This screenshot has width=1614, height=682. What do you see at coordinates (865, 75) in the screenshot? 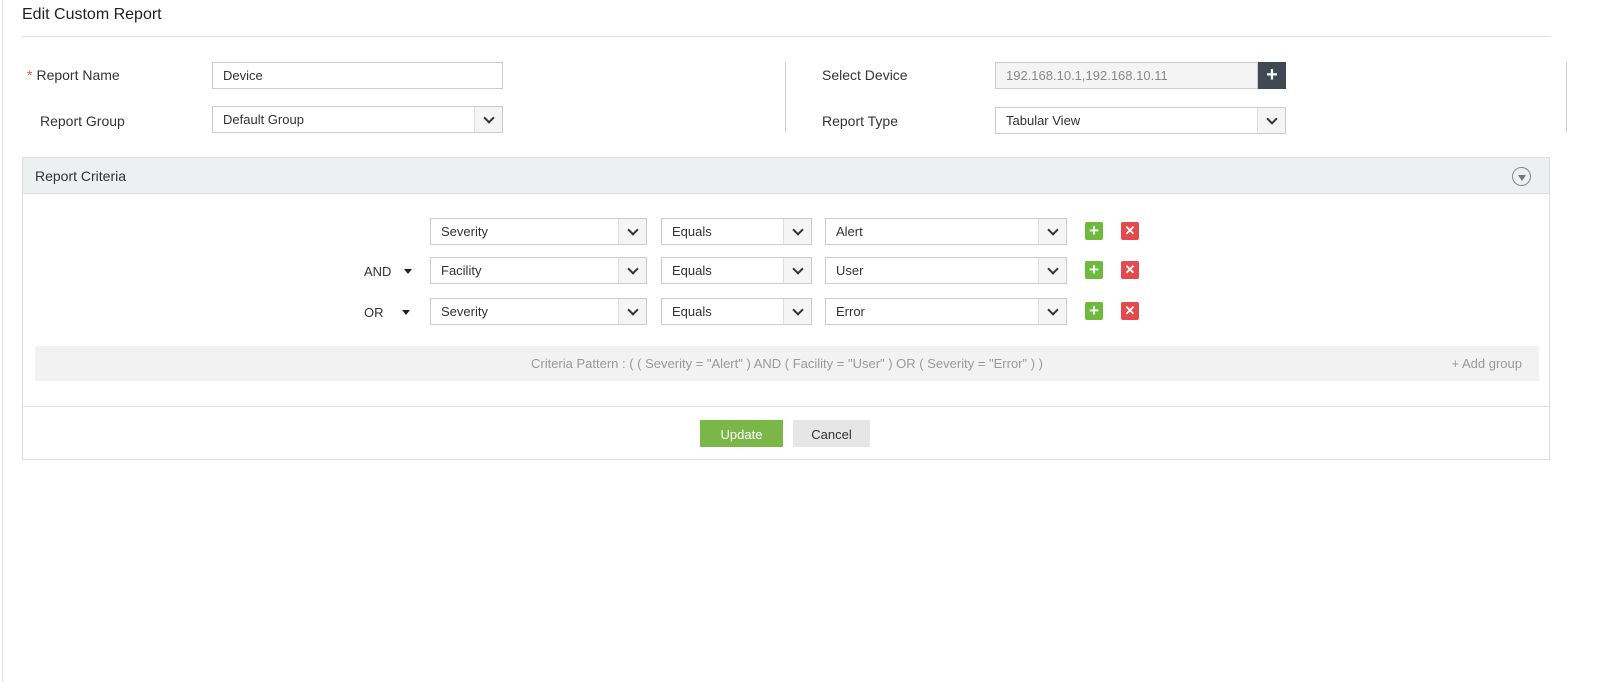
I see `select-device-label: Select Device` at bounding box center [865, 75].